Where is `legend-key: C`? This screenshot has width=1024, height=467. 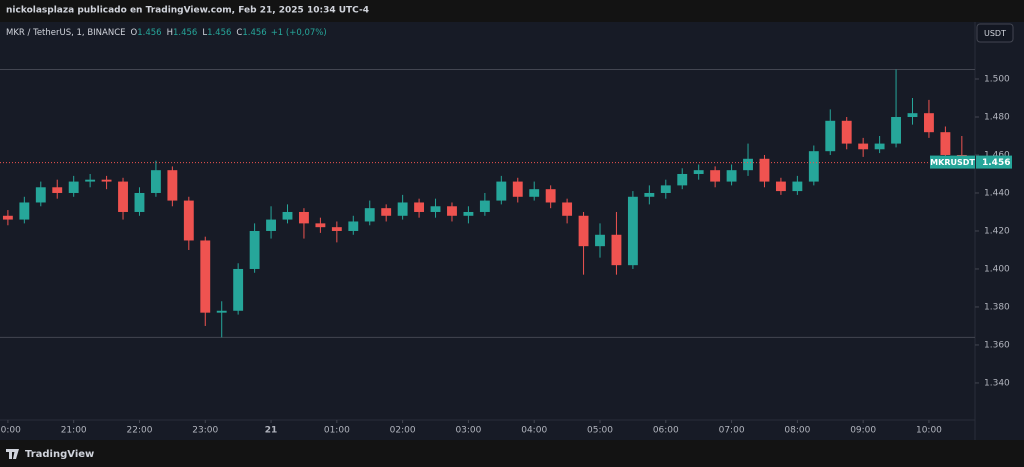 legend-key: C is located at coordinates (239, 33).